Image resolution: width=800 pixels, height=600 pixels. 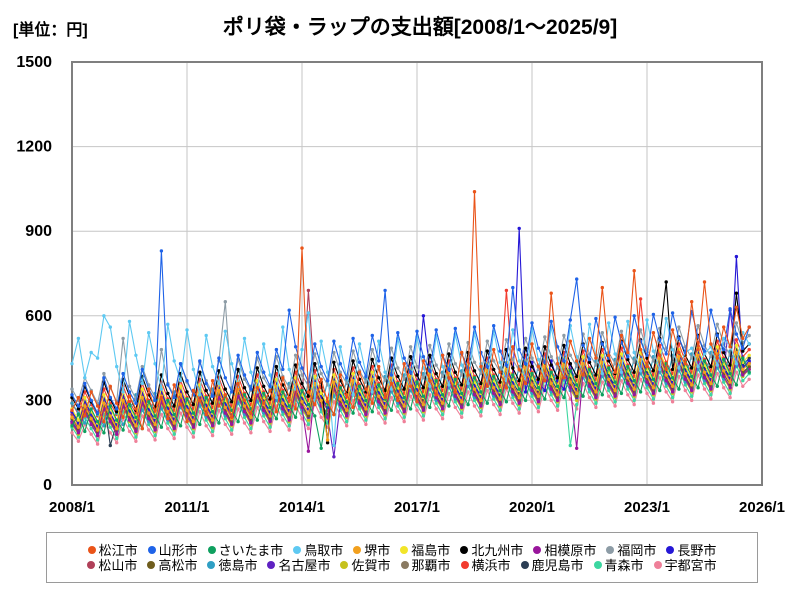 What do you see at coordinates (172, 550) in the screenshot?
I see `legend-item-yamagata: 山形市` at bounding box center [172, 550].